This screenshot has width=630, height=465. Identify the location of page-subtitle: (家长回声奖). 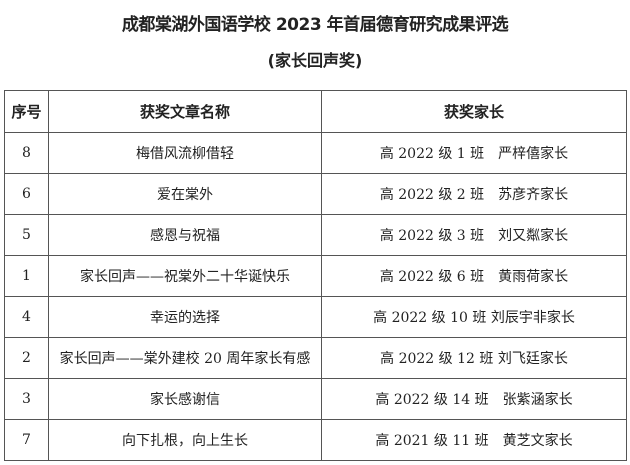
(315, 60).